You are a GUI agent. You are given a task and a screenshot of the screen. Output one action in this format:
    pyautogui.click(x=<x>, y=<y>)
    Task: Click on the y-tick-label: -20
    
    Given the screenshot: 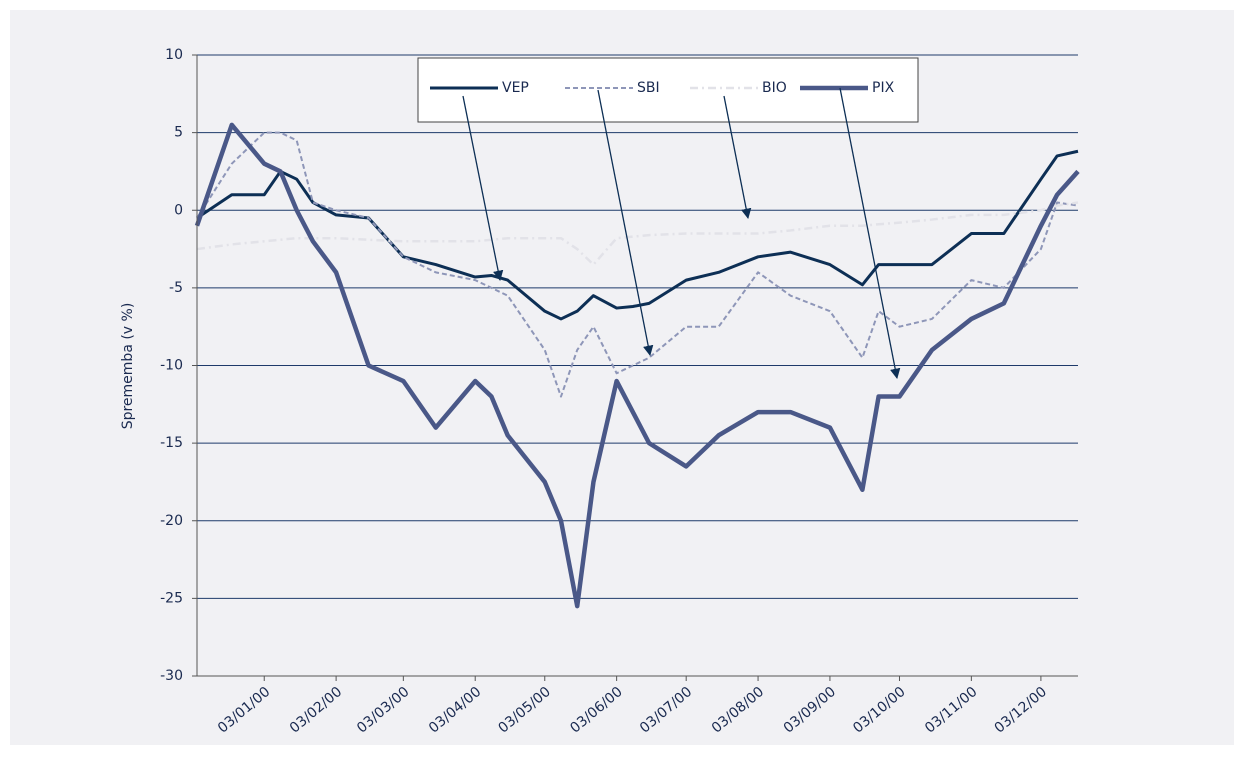 What is the action you would take?
    pyautogui.click(x=171, y=521)
    